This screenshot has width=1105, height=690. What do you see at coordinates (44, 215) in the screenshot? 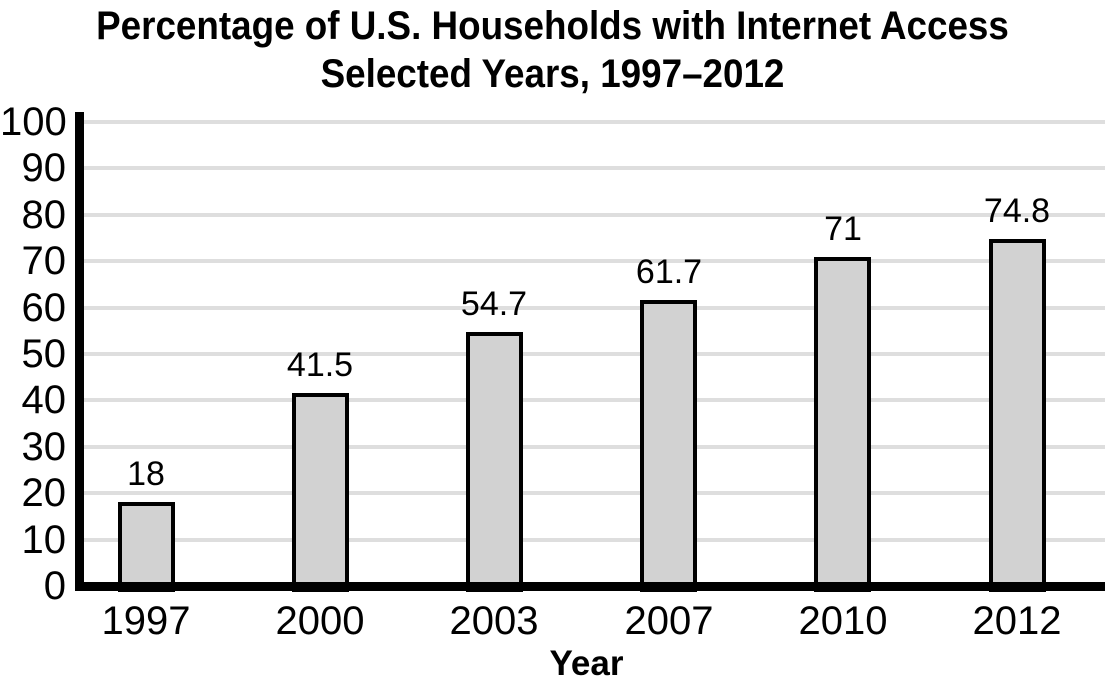
I see `y-axis-tick-label: 80` at bounding box center [44, 215].